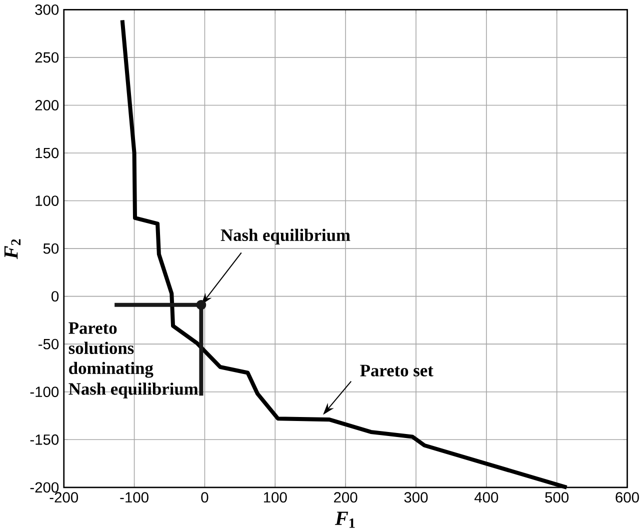  I want to click on y-tick-label: 100, so click(47, 200).